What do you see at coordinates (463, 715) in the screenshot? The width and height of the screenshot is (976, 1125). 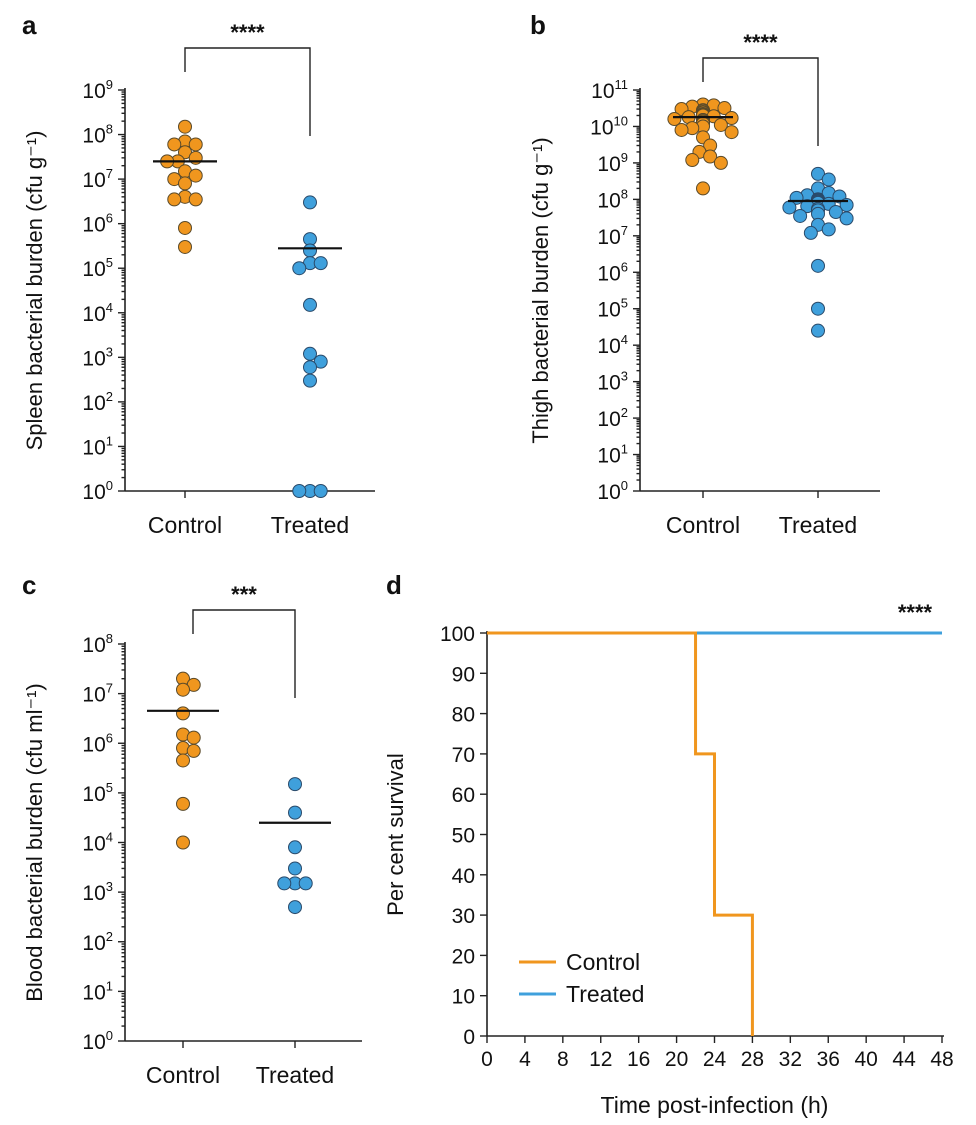 I see `y-tick-label: 80` at bounding box center [463, 715].